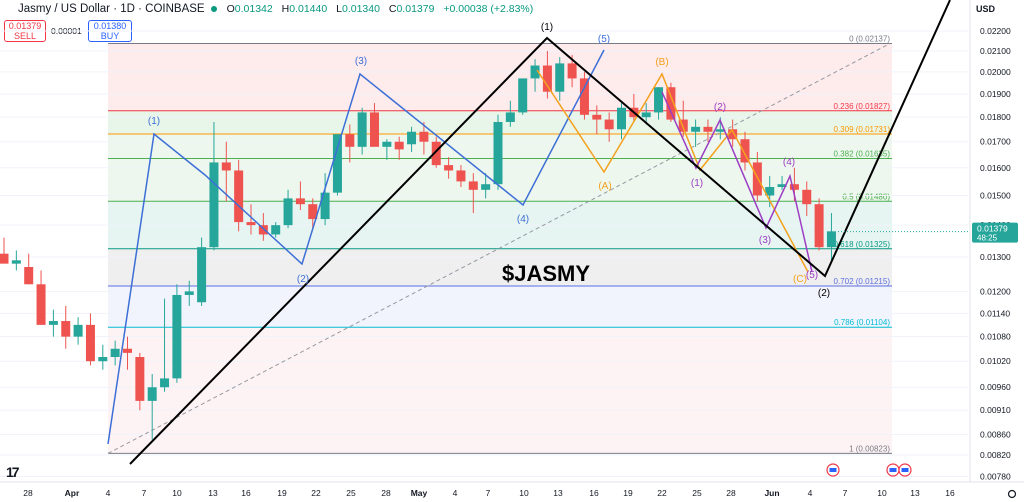 This screenshot has height=502, width=1024. I want to click on purple-wave-path, so click(737, 182).